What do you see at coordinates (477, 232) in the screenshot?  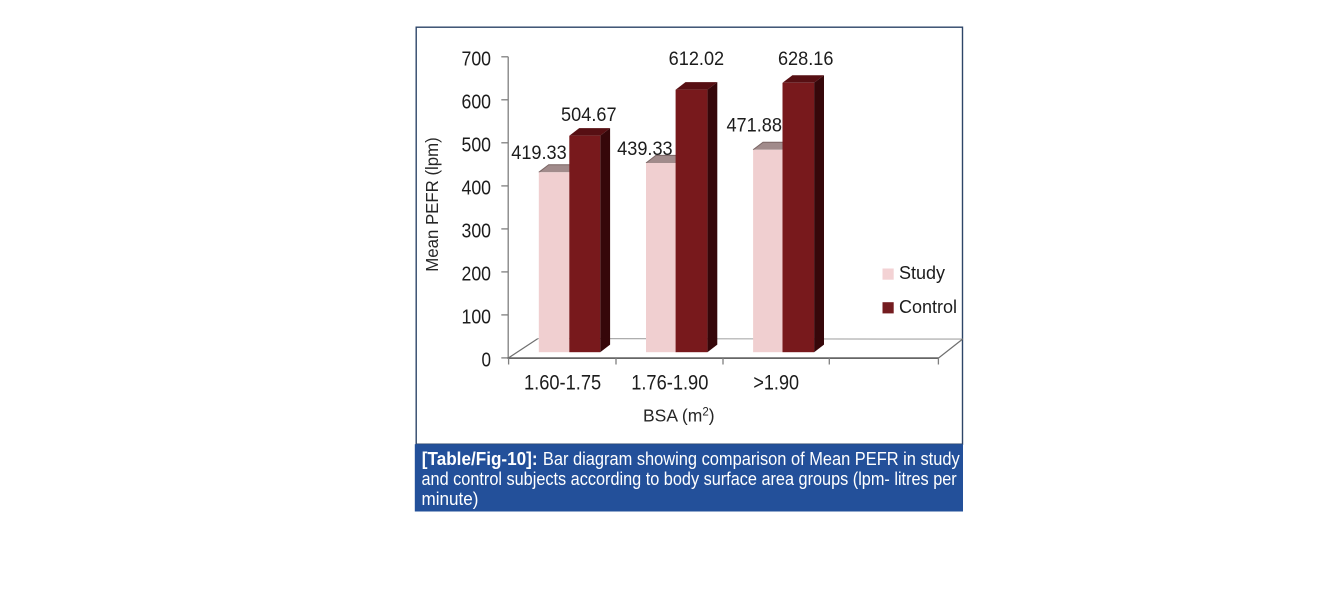 I see `svg-text: 300` at bounding box center [477, 232].